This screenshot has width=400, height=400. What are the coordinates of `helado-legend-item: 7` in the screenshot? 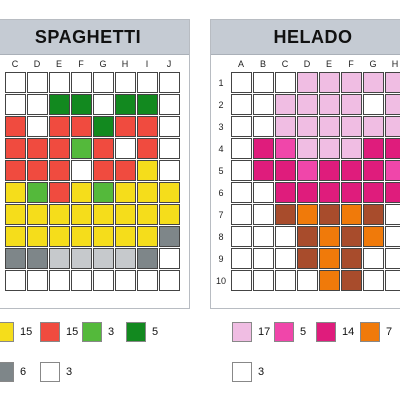 It's located at (376, 332).